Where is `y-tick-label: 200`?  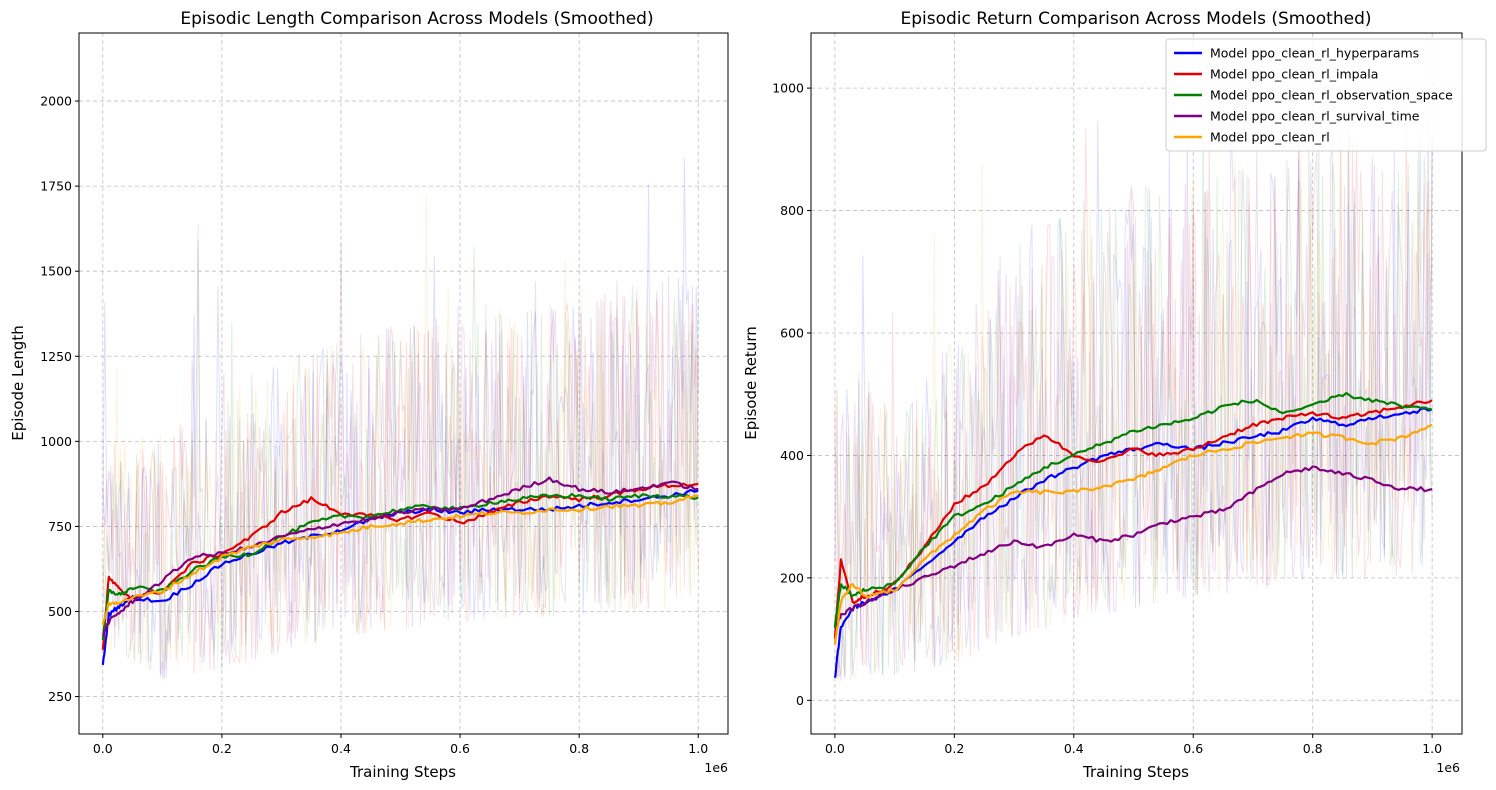 y-tick-label: 200 is located at coordinates (792, 577).